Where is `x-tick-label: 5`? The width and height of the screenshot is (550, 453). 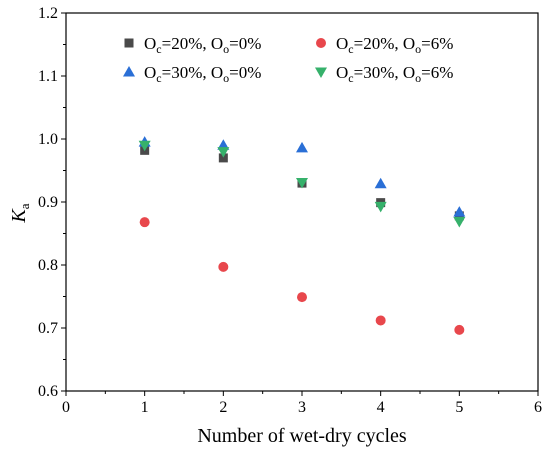 x-tick-label: 5 is located at coordinates (459, 407).